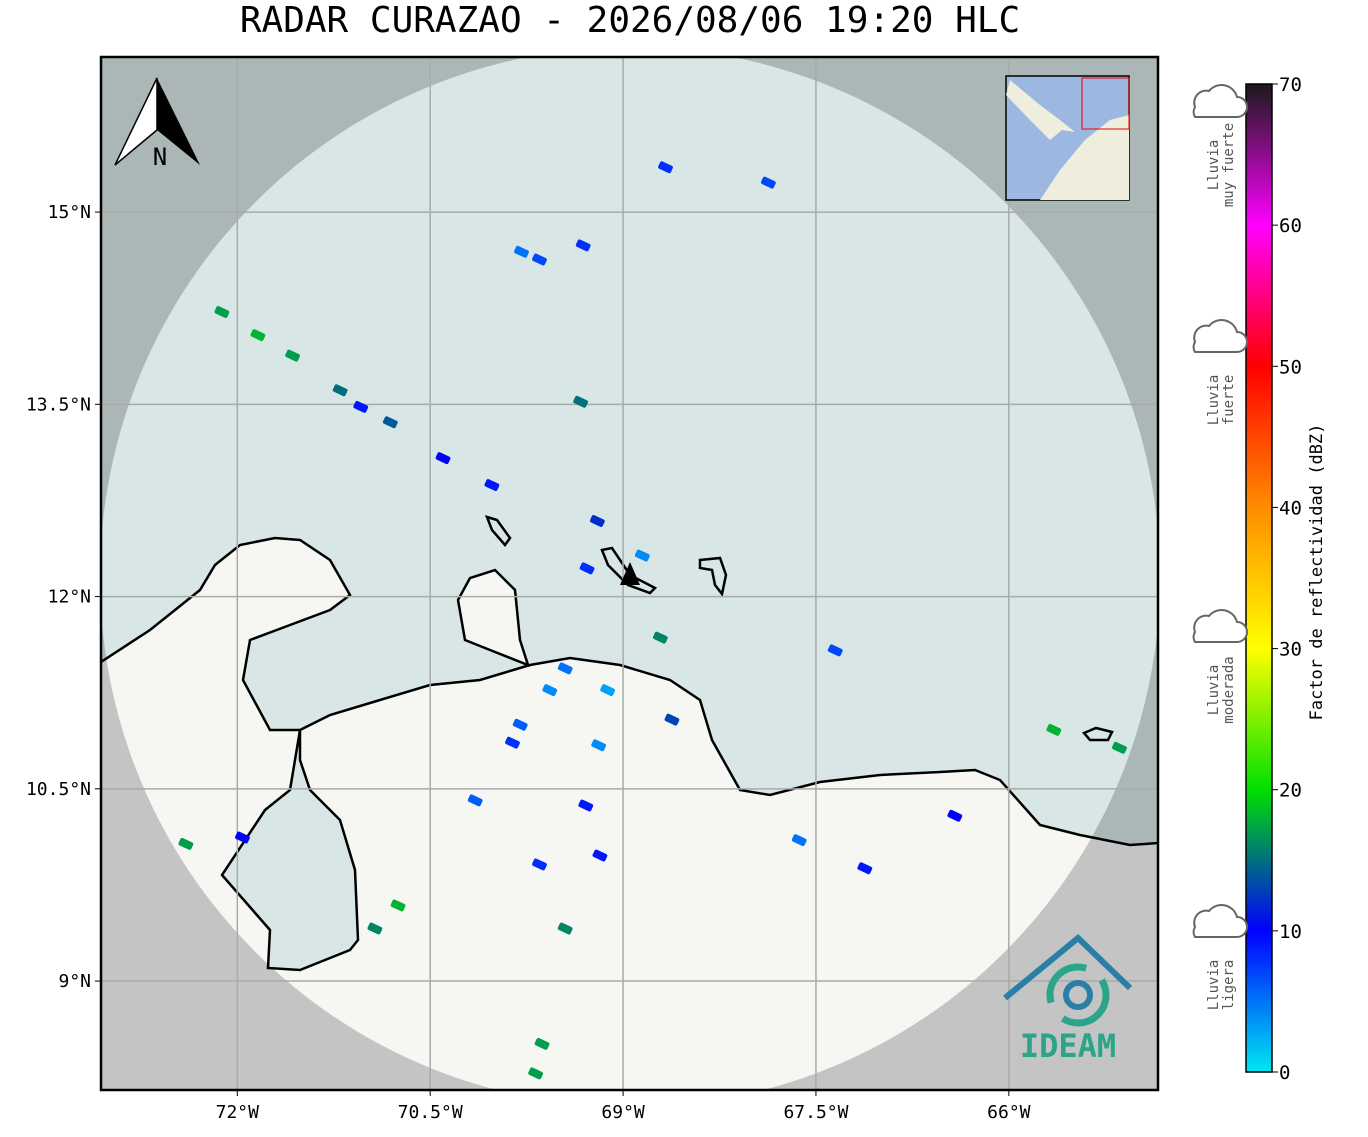 Image resolution: width=1368 pixels, height=1137 pixels. I want to click on north-label: N, so click(160, 157).